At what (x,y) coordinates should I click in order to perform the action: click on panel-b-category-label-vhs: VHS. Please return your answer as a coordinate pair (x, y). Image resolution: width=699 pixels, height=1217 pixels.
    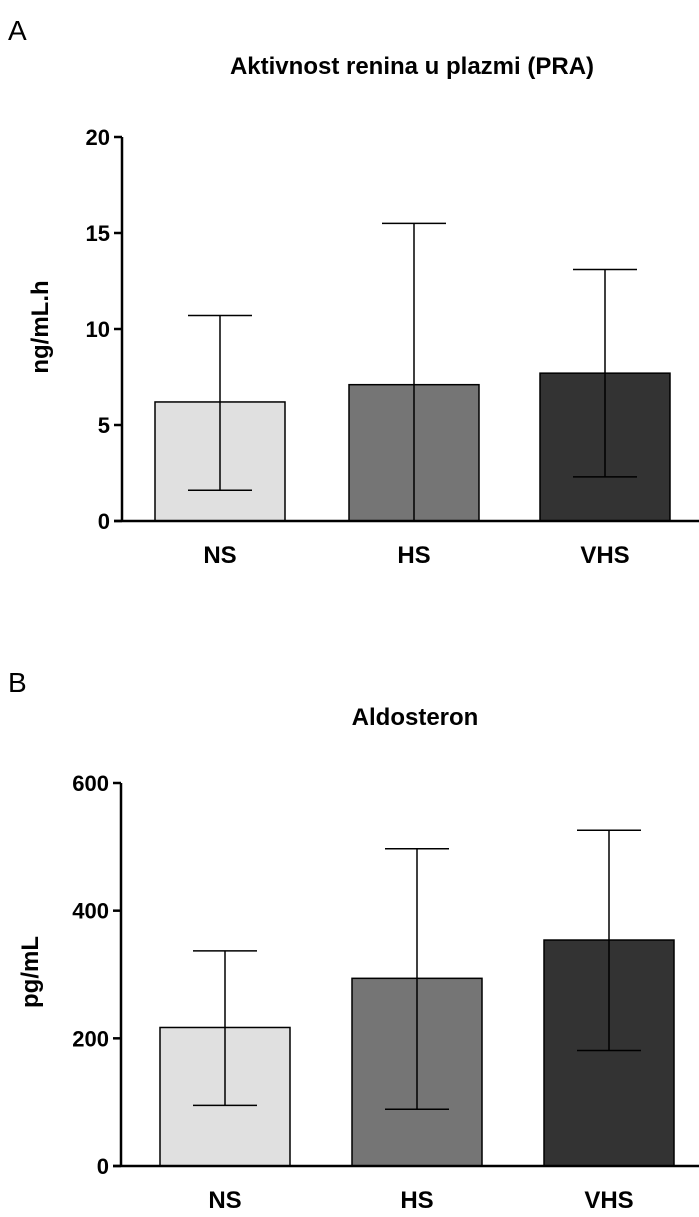
    Looking at the image, I should click on (608, 1199).